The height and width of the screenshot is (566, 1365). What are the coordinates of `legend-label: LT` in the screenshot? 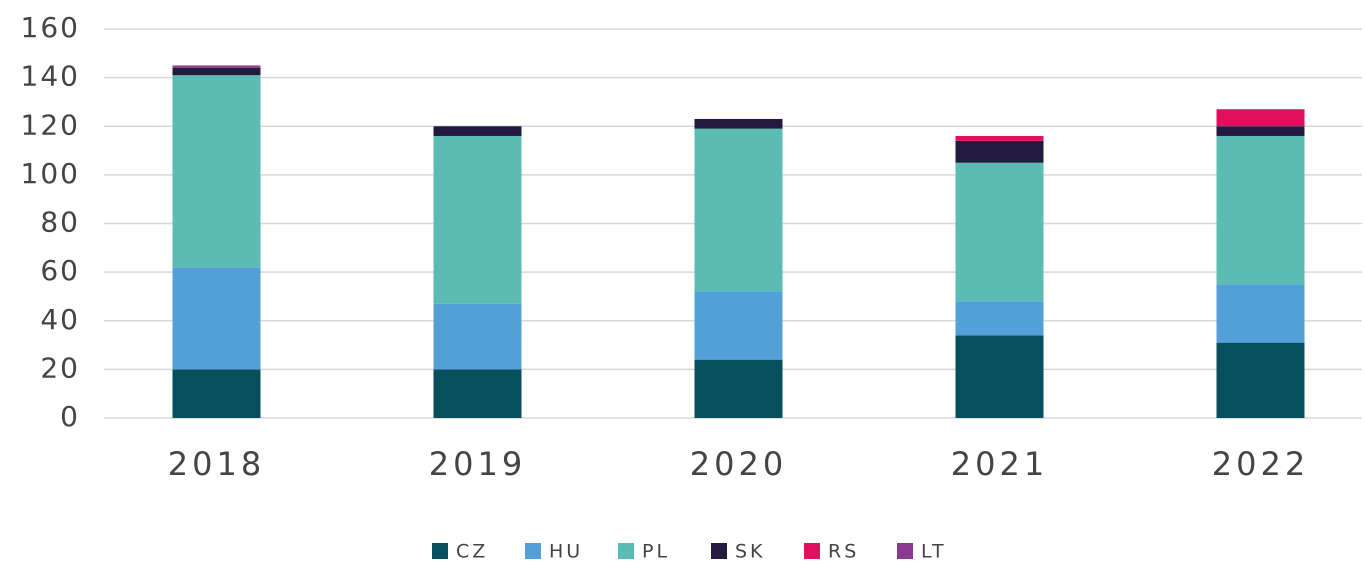 It's located at (934, 552).